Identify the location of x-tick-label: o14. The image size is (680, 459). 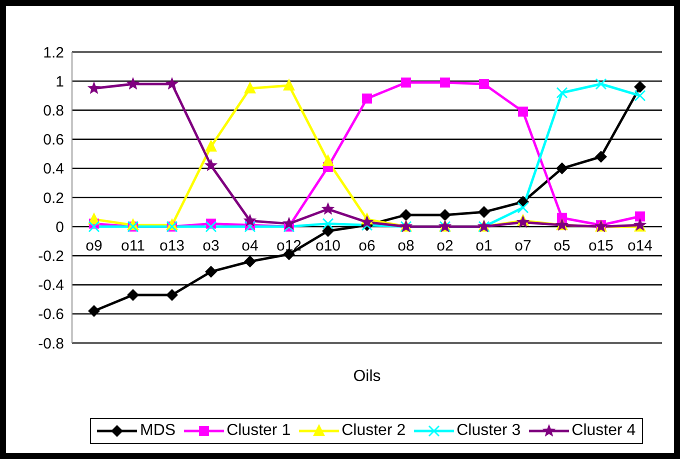
(640, 246).